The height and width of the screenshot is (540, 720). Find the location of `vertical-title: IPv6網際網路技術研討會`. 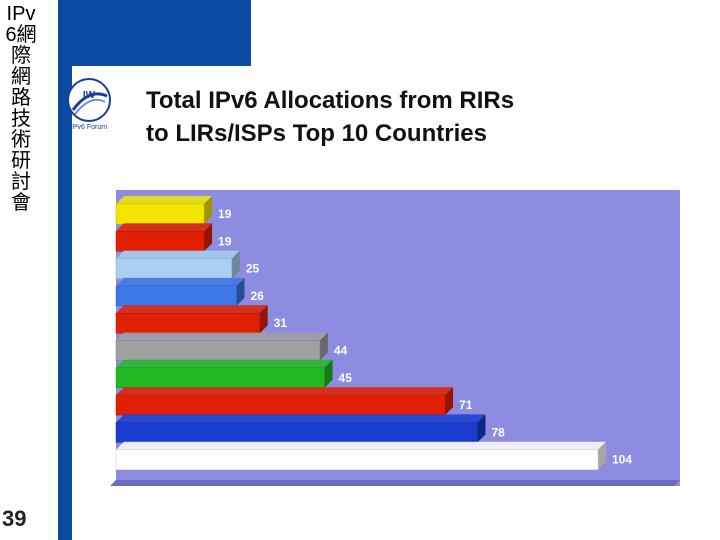

vertical-title: IPv6網際網路技術研討會 is located at coordinates (21, 108).